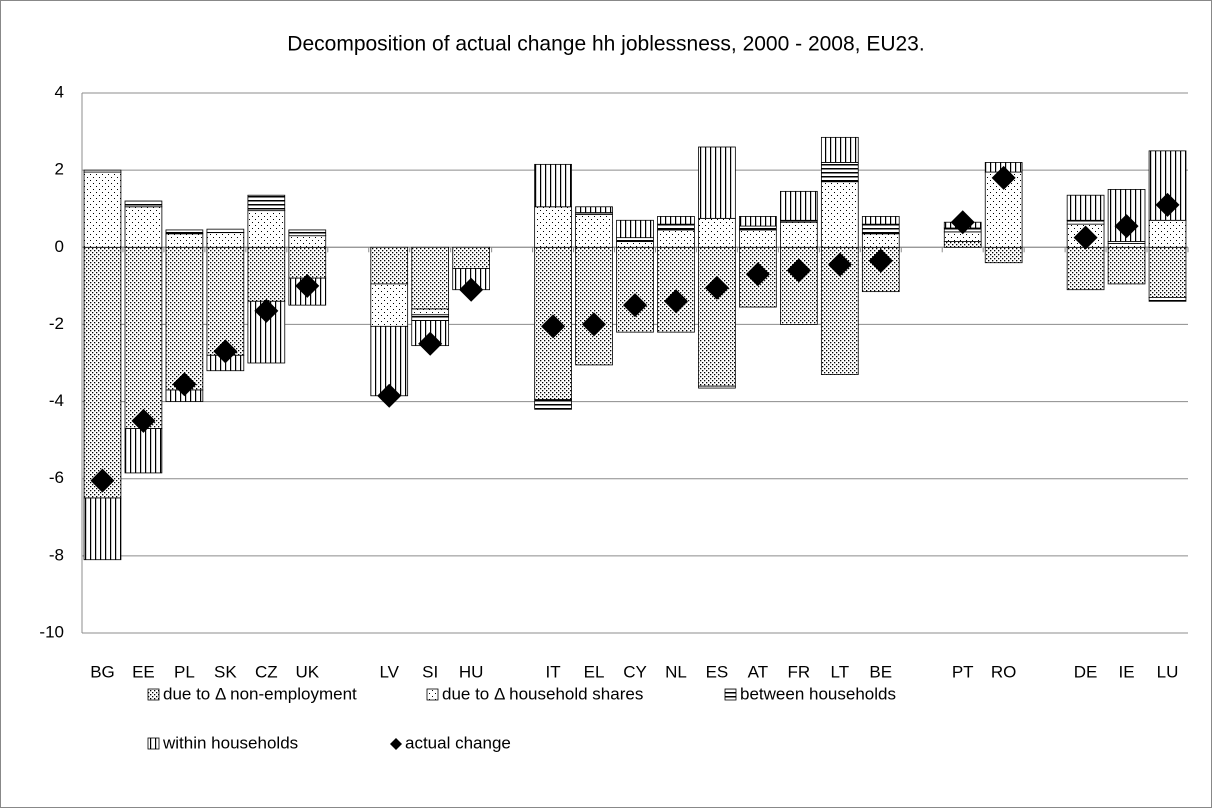 The image size is (1213, 809). Describe the element at coordinates (471, 671) in the screenshot. I see `x-tick-label: HU` at that location.